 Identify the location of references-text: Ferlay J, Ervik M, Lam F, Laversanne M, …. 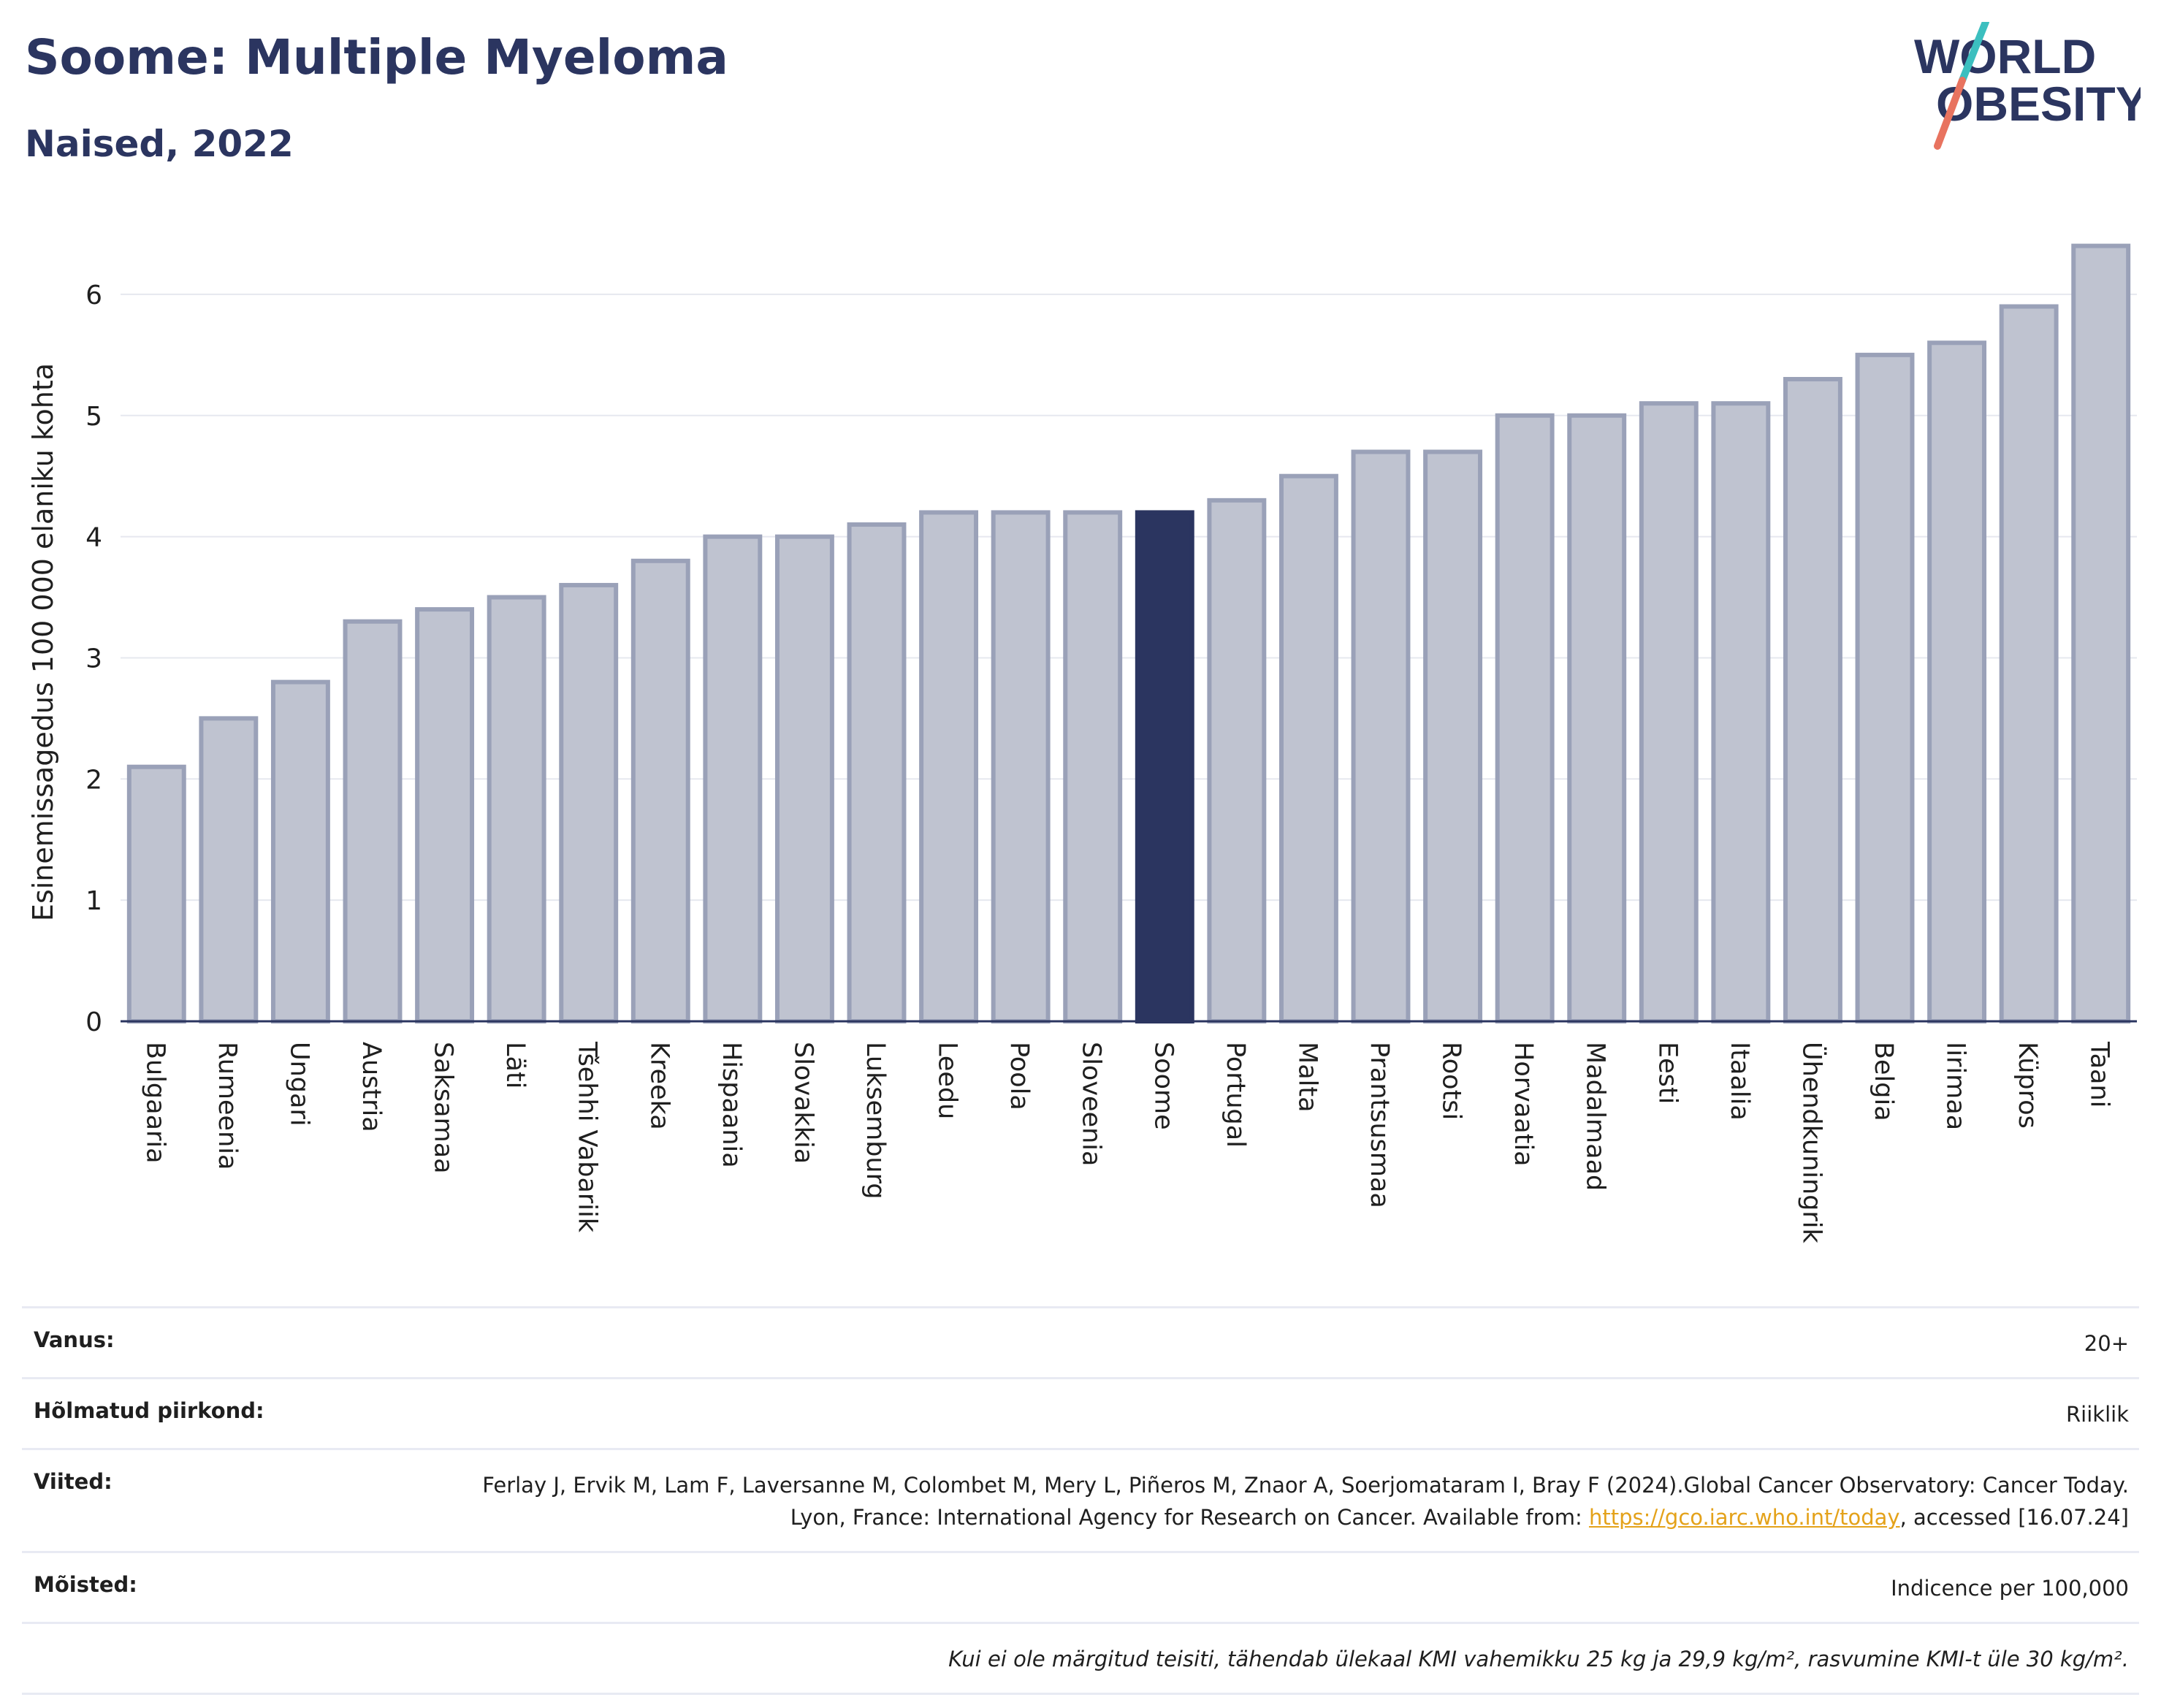
(1305, 1501).